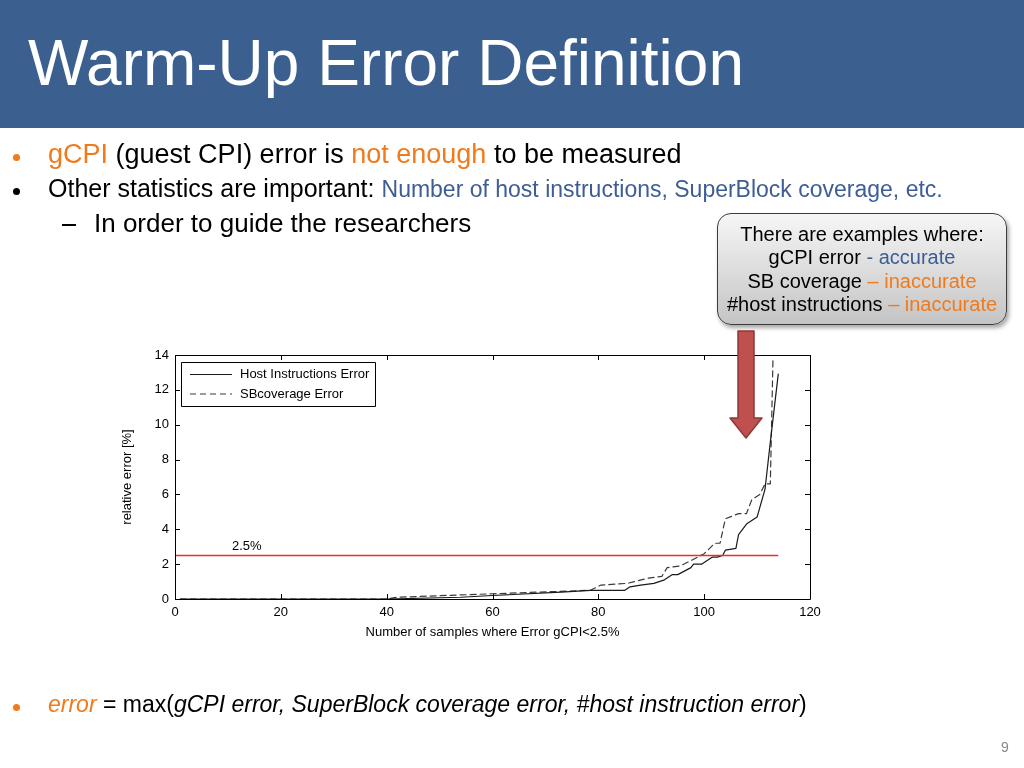 This screenshot has width=1024, height=768. What do you see at coordinates (704, 612) in the screenshot?
I see `x-tick-label: 100` at bounding box center [704, 612].